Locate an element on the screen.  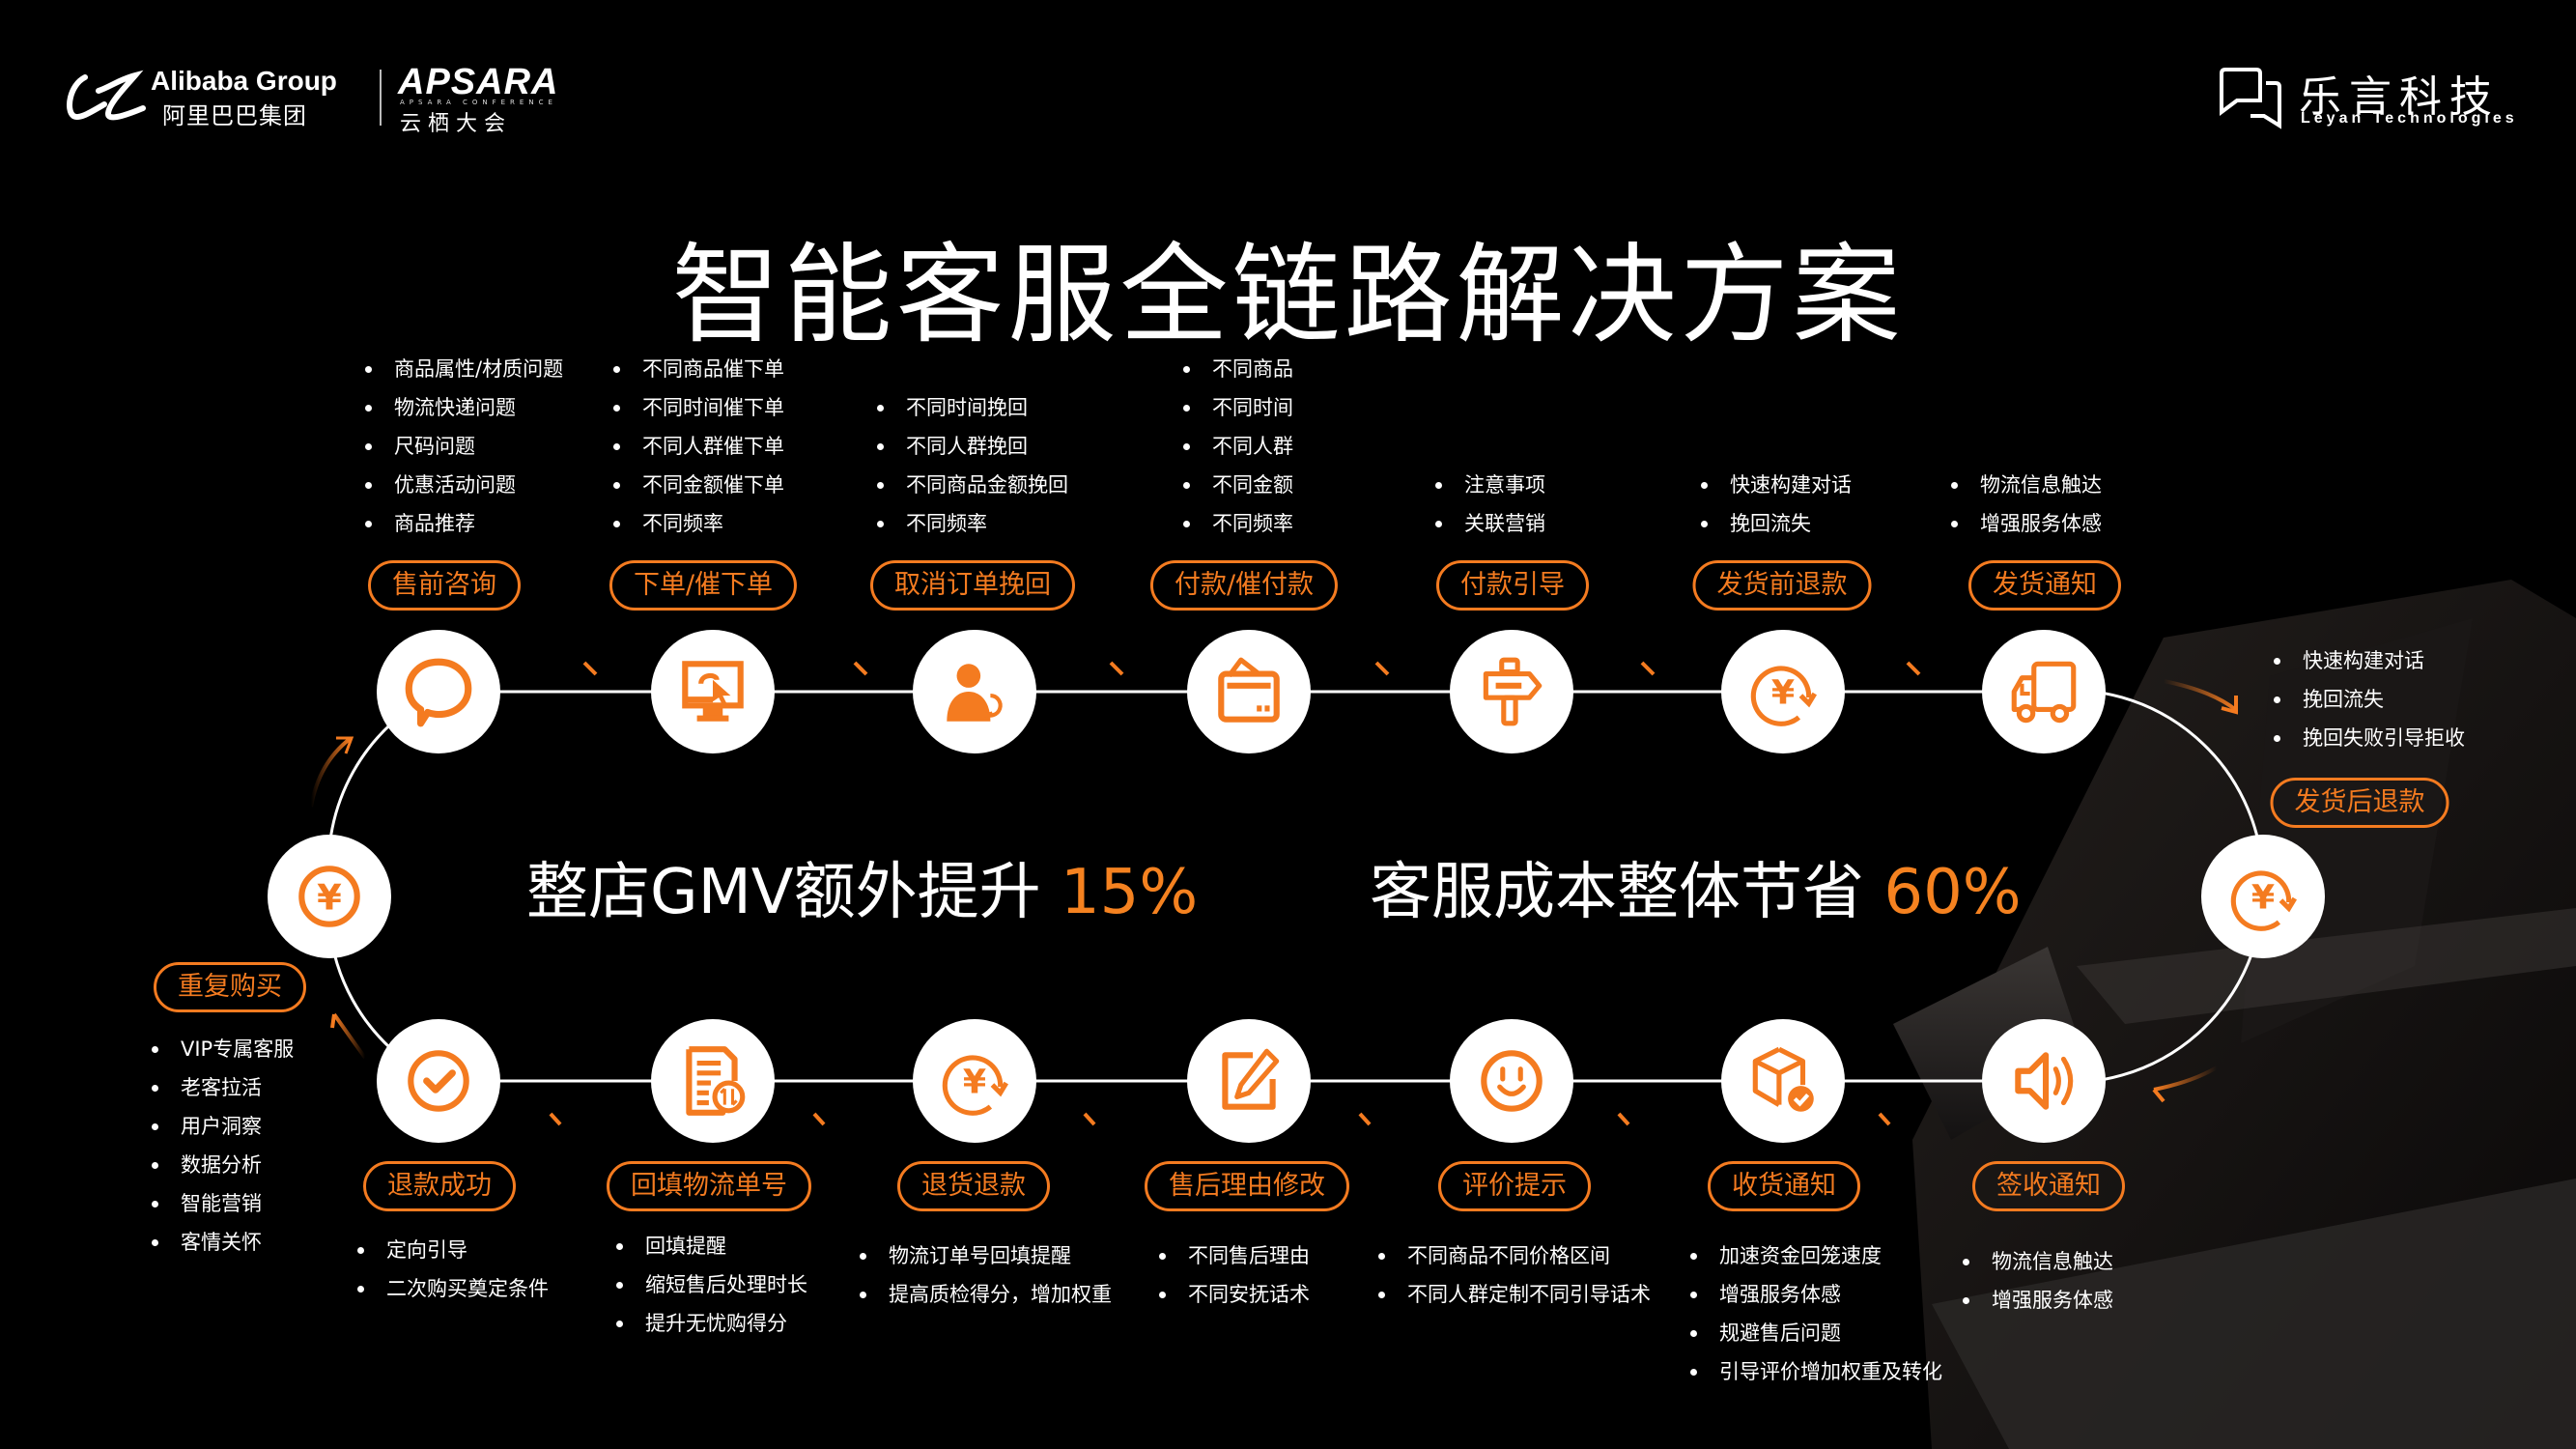
bullet-item: 不同商品不同价格区间 is located at coordinates (1513, 1255).